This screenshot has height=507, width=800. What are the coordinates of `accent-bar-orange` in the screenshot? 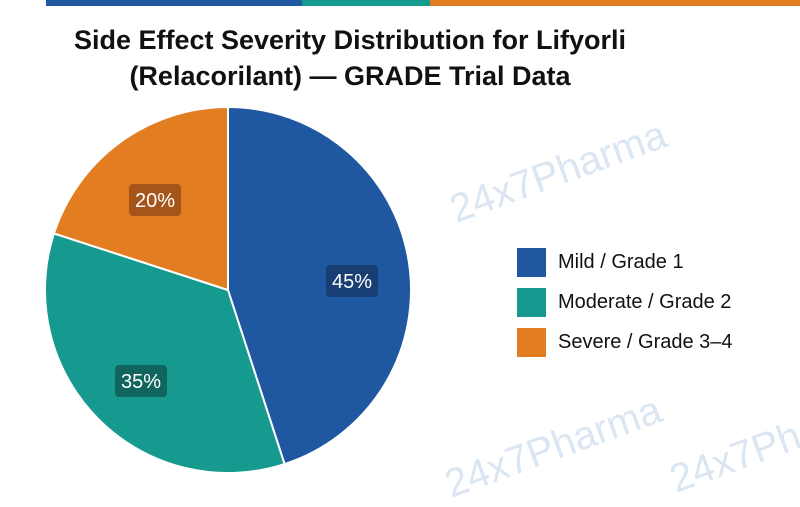 It's located at (615, 3).